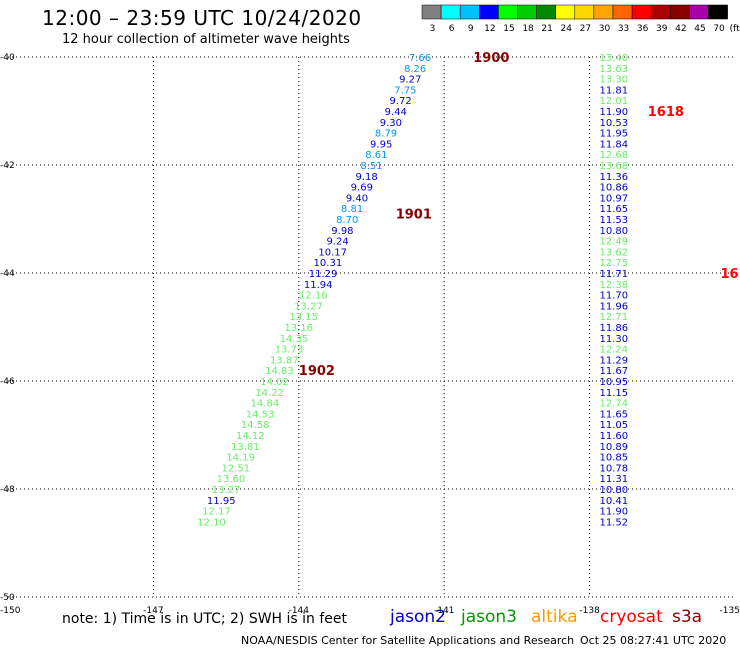 Image resolution: width=740 pixels, height=650 pixels. What do you see at coordinates (680, 29) in the screenshot?
I see `colorbar-level-label: 42` at bounding box center [680, 29].